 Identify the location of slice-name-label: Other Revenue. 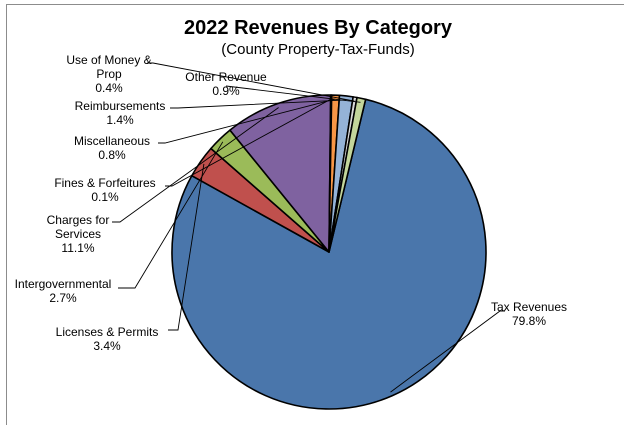
(226, 77).